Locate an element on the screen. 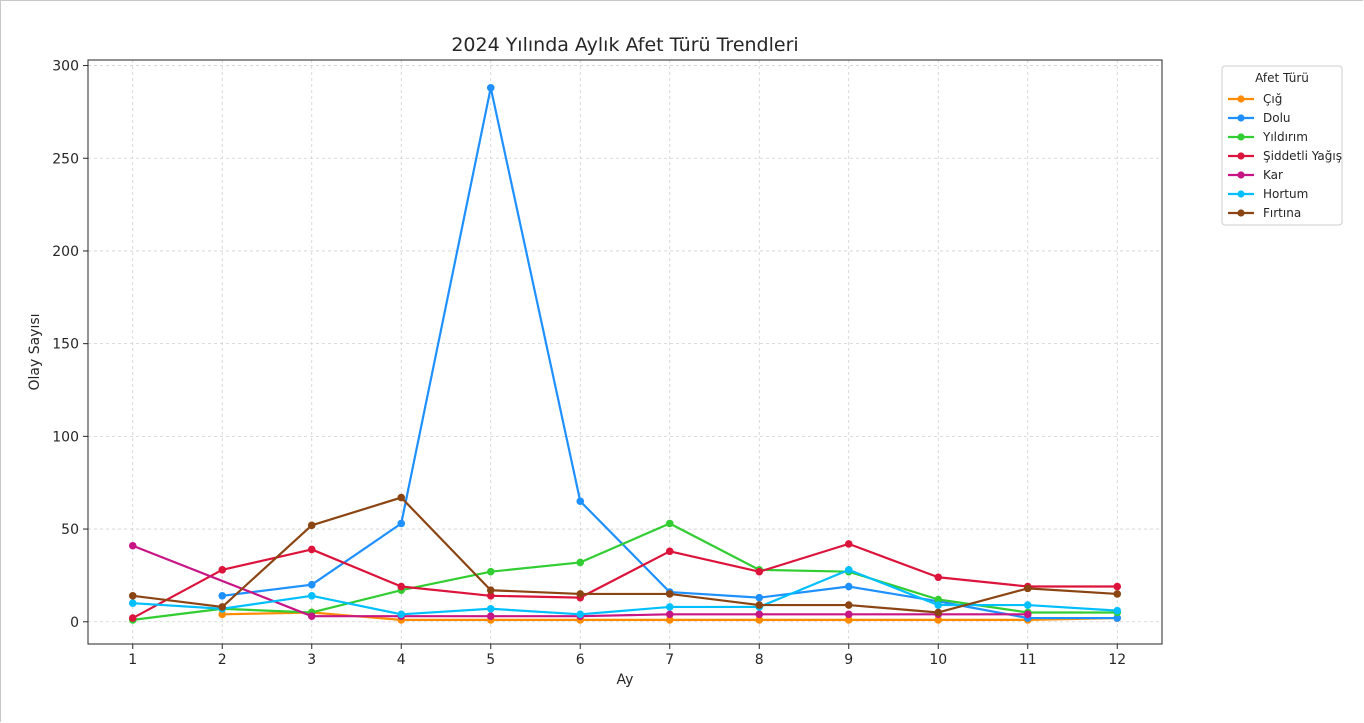  y-tick-label: 0 is located at coordinates (74, 623).